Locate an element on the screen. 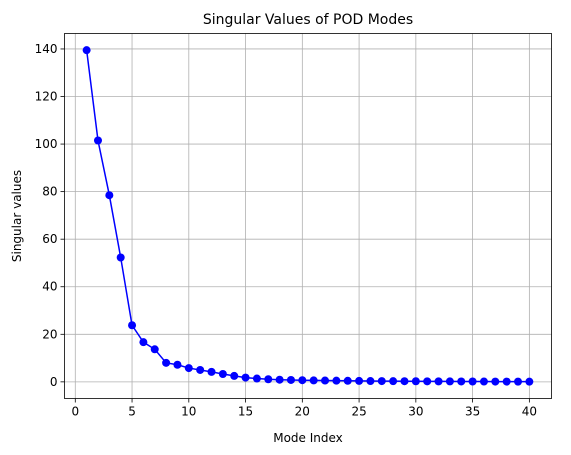 Image resolution: width=571 pixels, height=455 pixels. y-tick-label: 100 is located at coordinates (46, 144).